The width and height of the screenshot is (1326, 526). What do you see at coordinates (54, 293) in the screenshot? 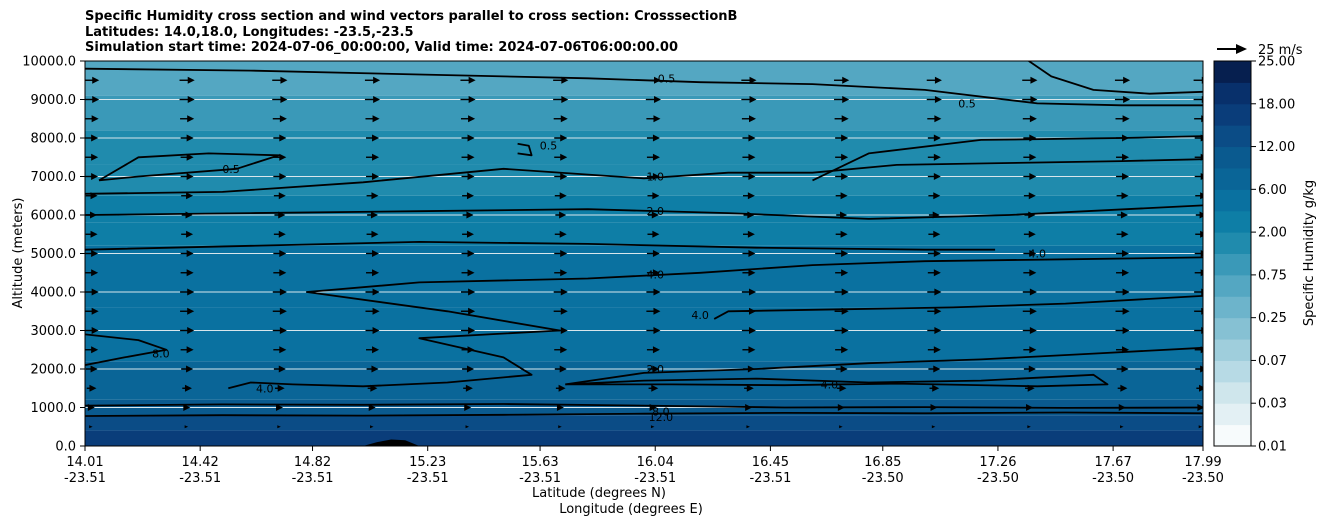
I see `y-tick-label: 4000.0` at bounding box center [54, 293].